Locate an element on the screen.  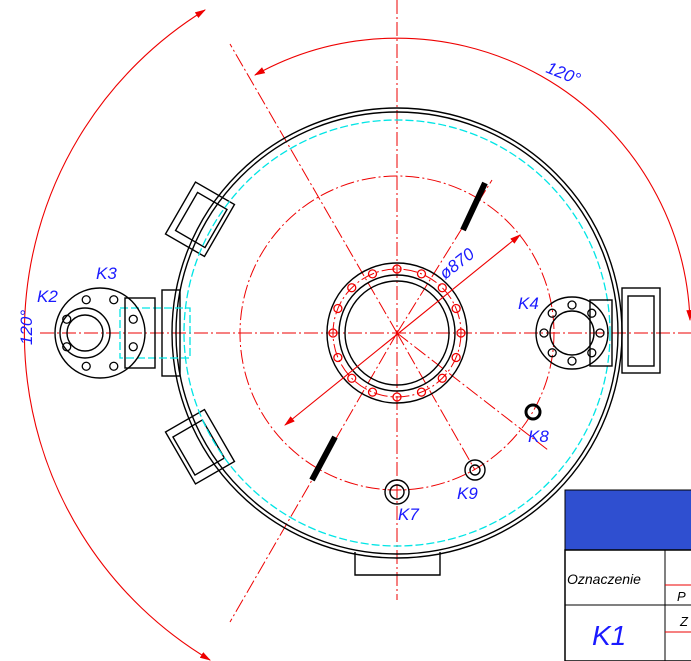
nozzle-k9 is located at coordinates (475, 470).